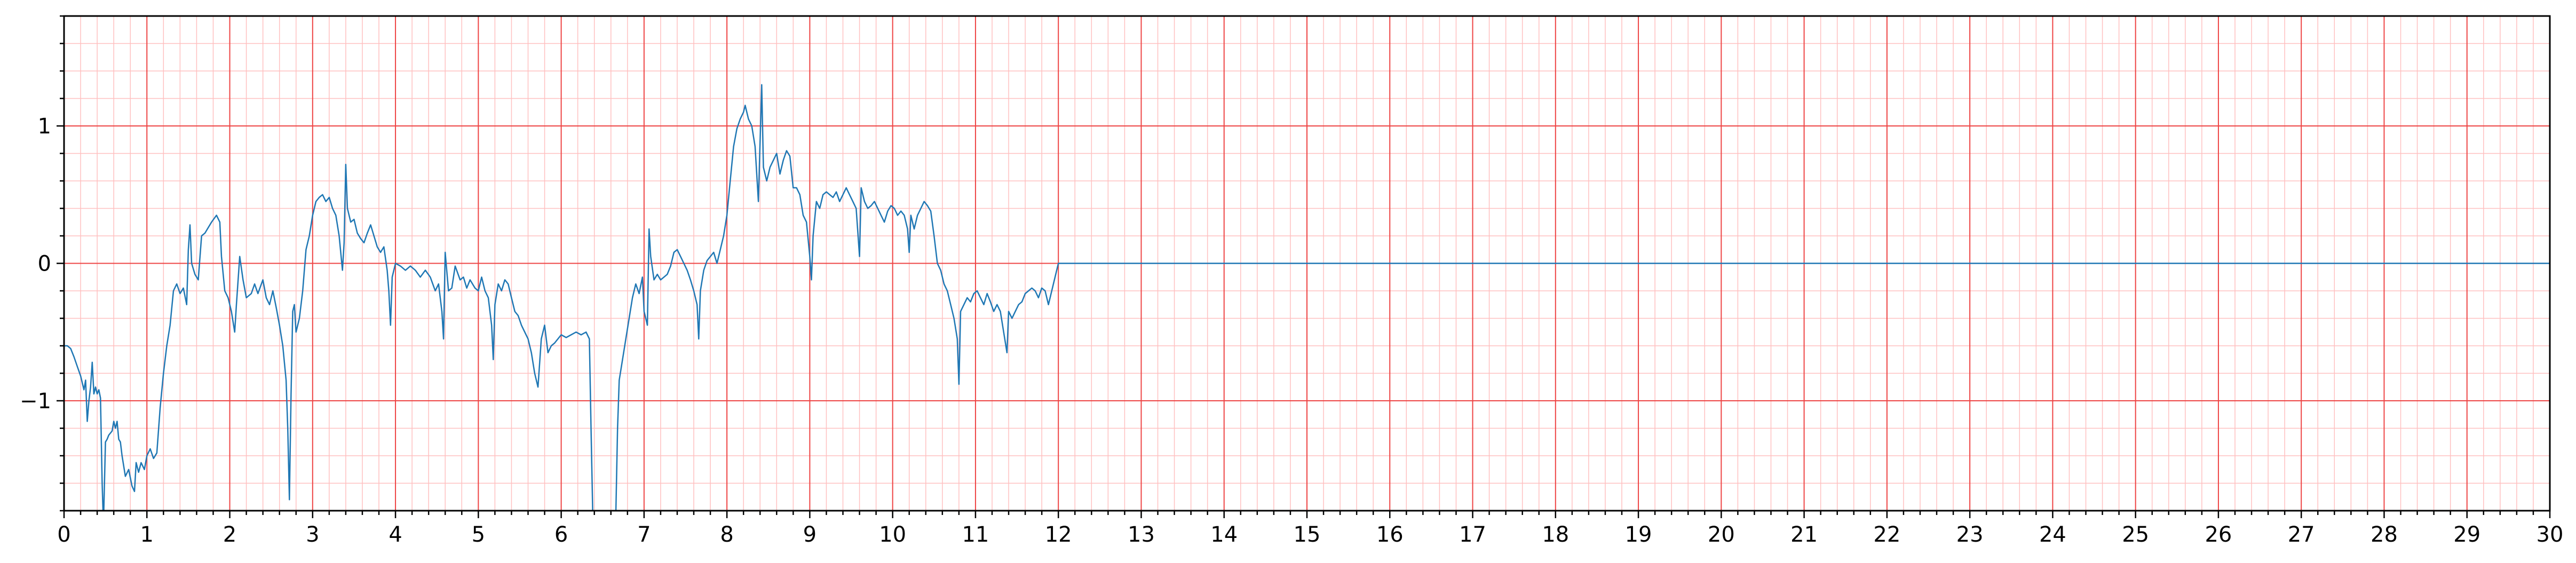 This screenshot has height=563, width=2576. I want to click on x-tick-label: 26, so click(2218, 534).